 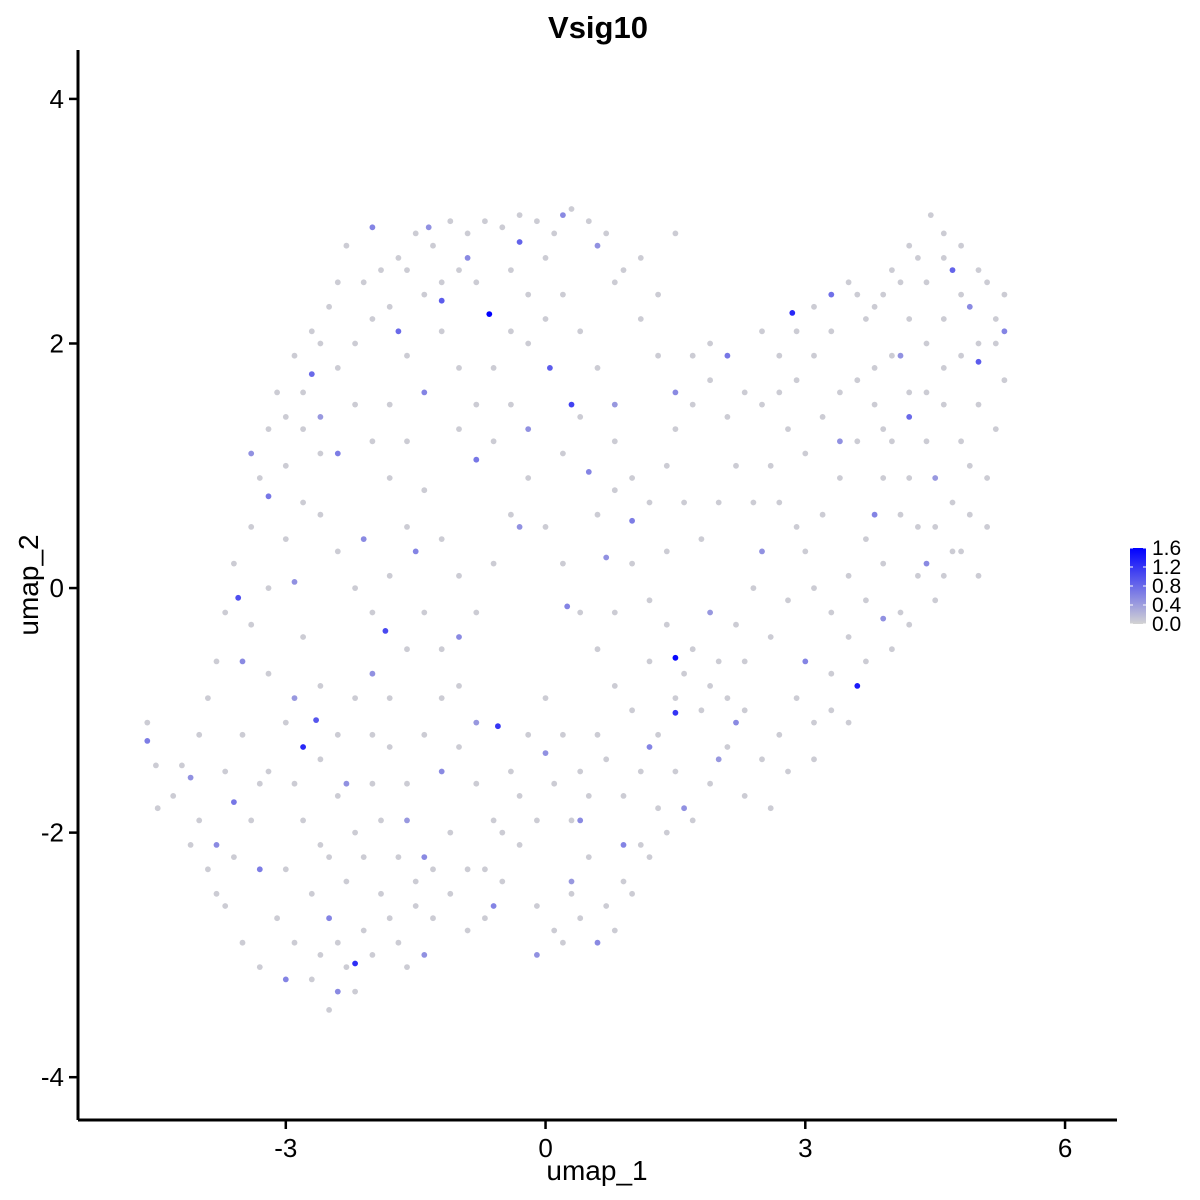 I want to click on y-tick-label: 2, so click(x=57, y=343).